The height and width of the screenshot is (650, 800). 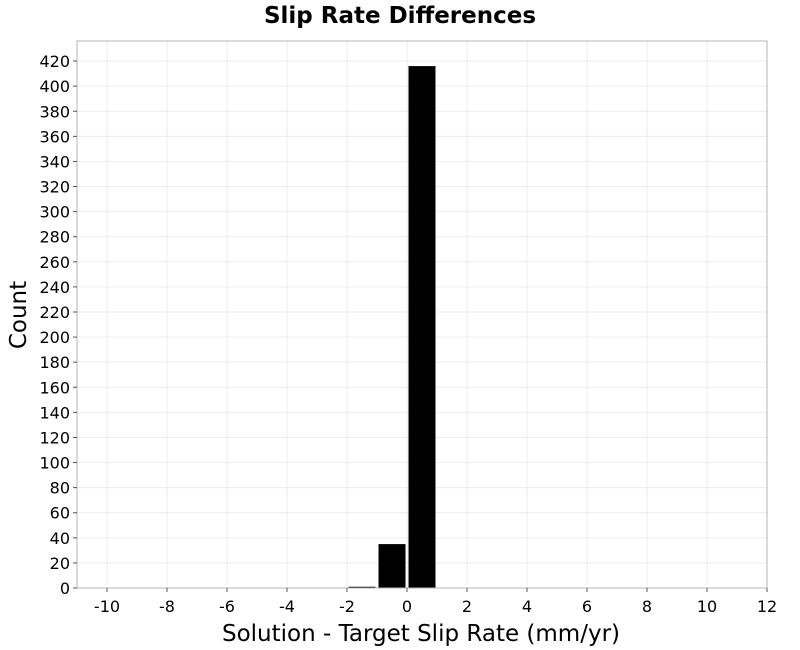 I want to click on y-tick-label: 200, so click(x=54, y=337).